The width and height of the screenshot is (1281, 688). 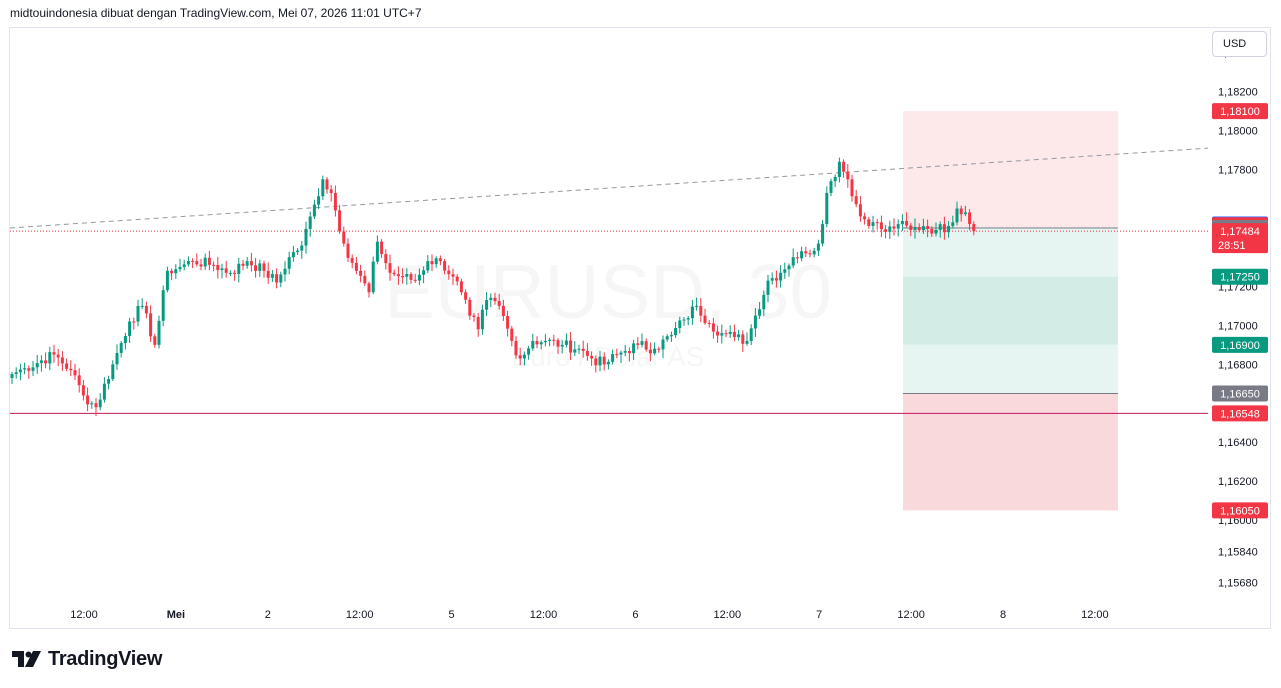 I want to click on x-tick-label: 6, so click(x=635, y=615).